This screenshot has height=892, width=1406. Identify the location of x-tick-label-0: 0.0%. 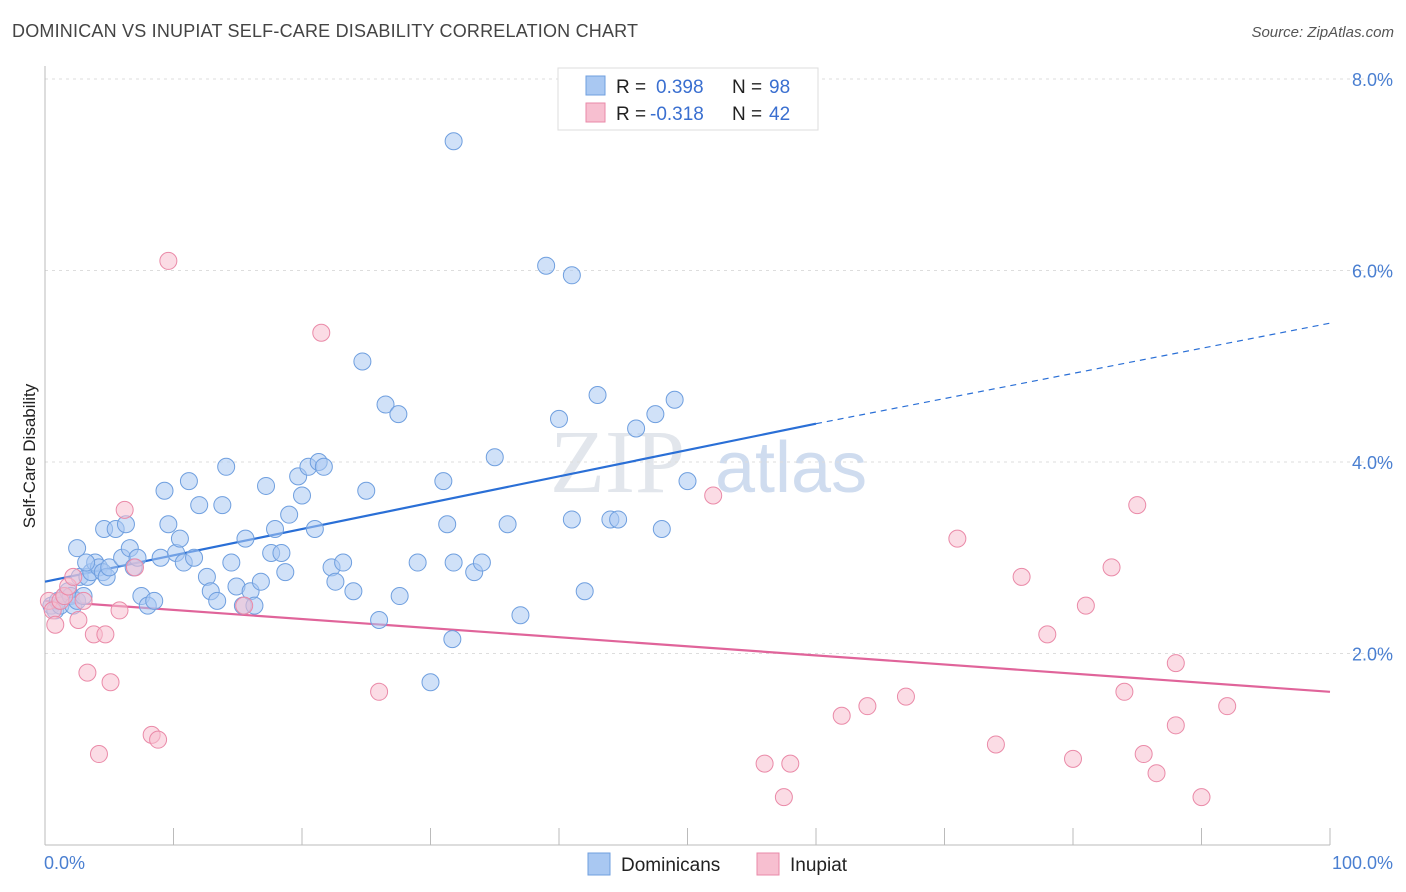
(64, 863).